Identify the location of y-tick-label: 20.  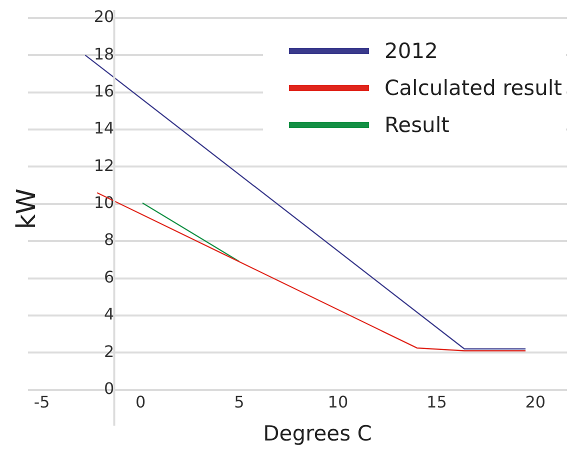
(104, 16).